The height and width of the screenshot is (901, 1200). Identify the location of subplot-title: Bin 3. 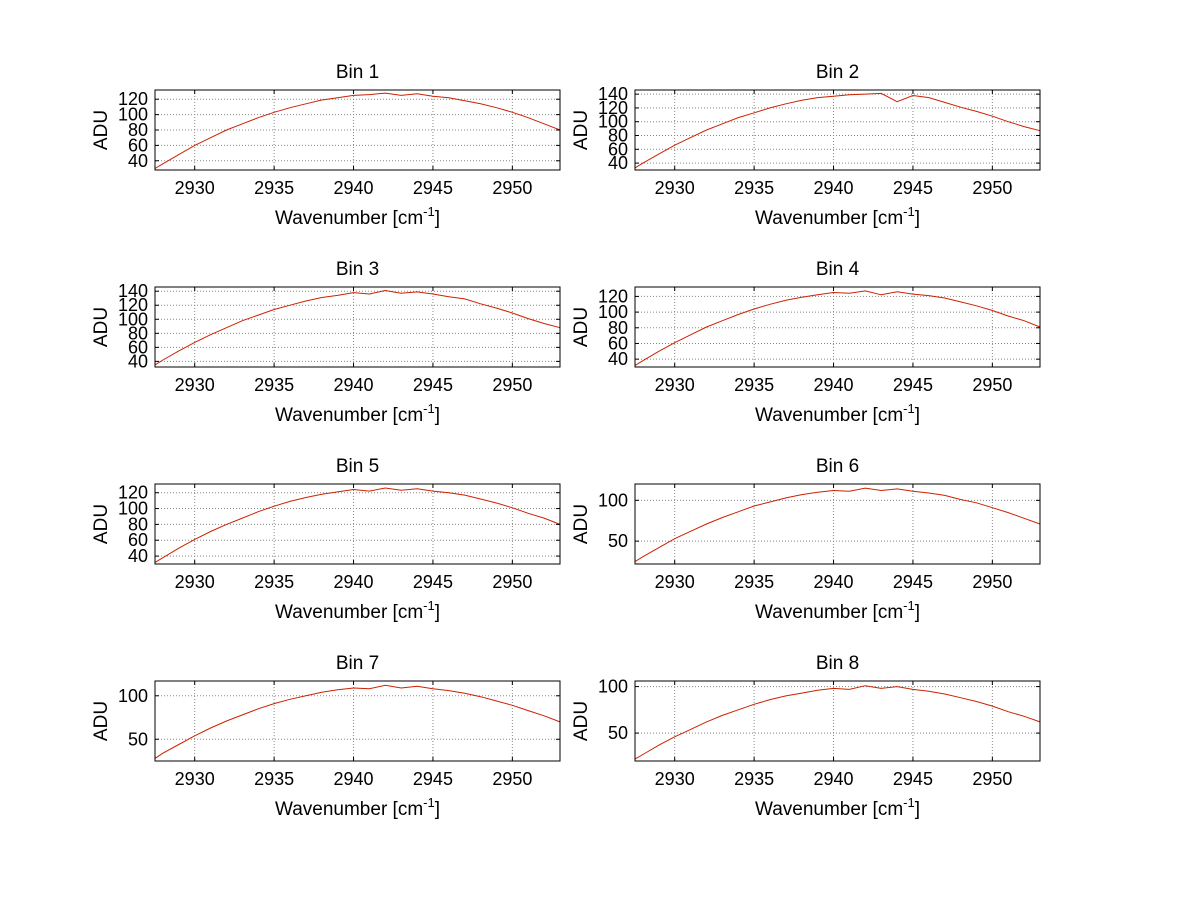
(357, 269).